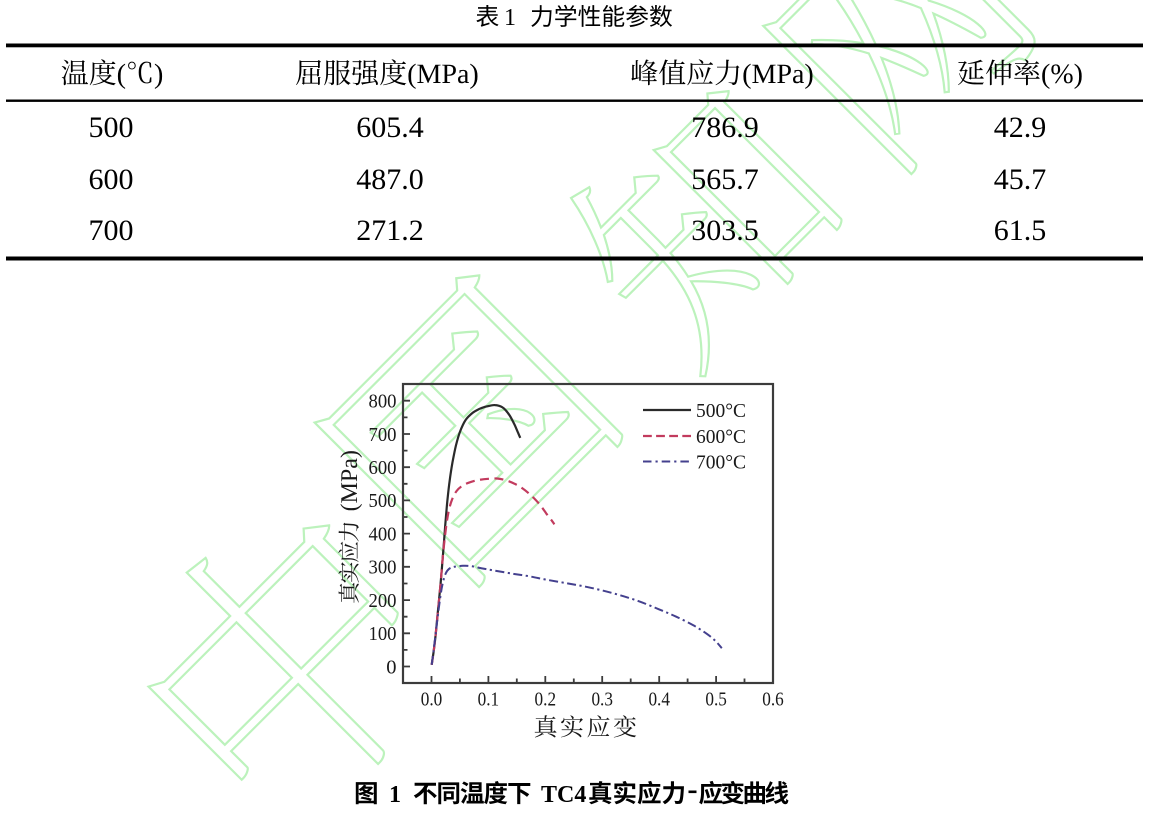 This screenshot has width=1149, height=818. I want to click on svg-text: 303.5, so click(725, 230).